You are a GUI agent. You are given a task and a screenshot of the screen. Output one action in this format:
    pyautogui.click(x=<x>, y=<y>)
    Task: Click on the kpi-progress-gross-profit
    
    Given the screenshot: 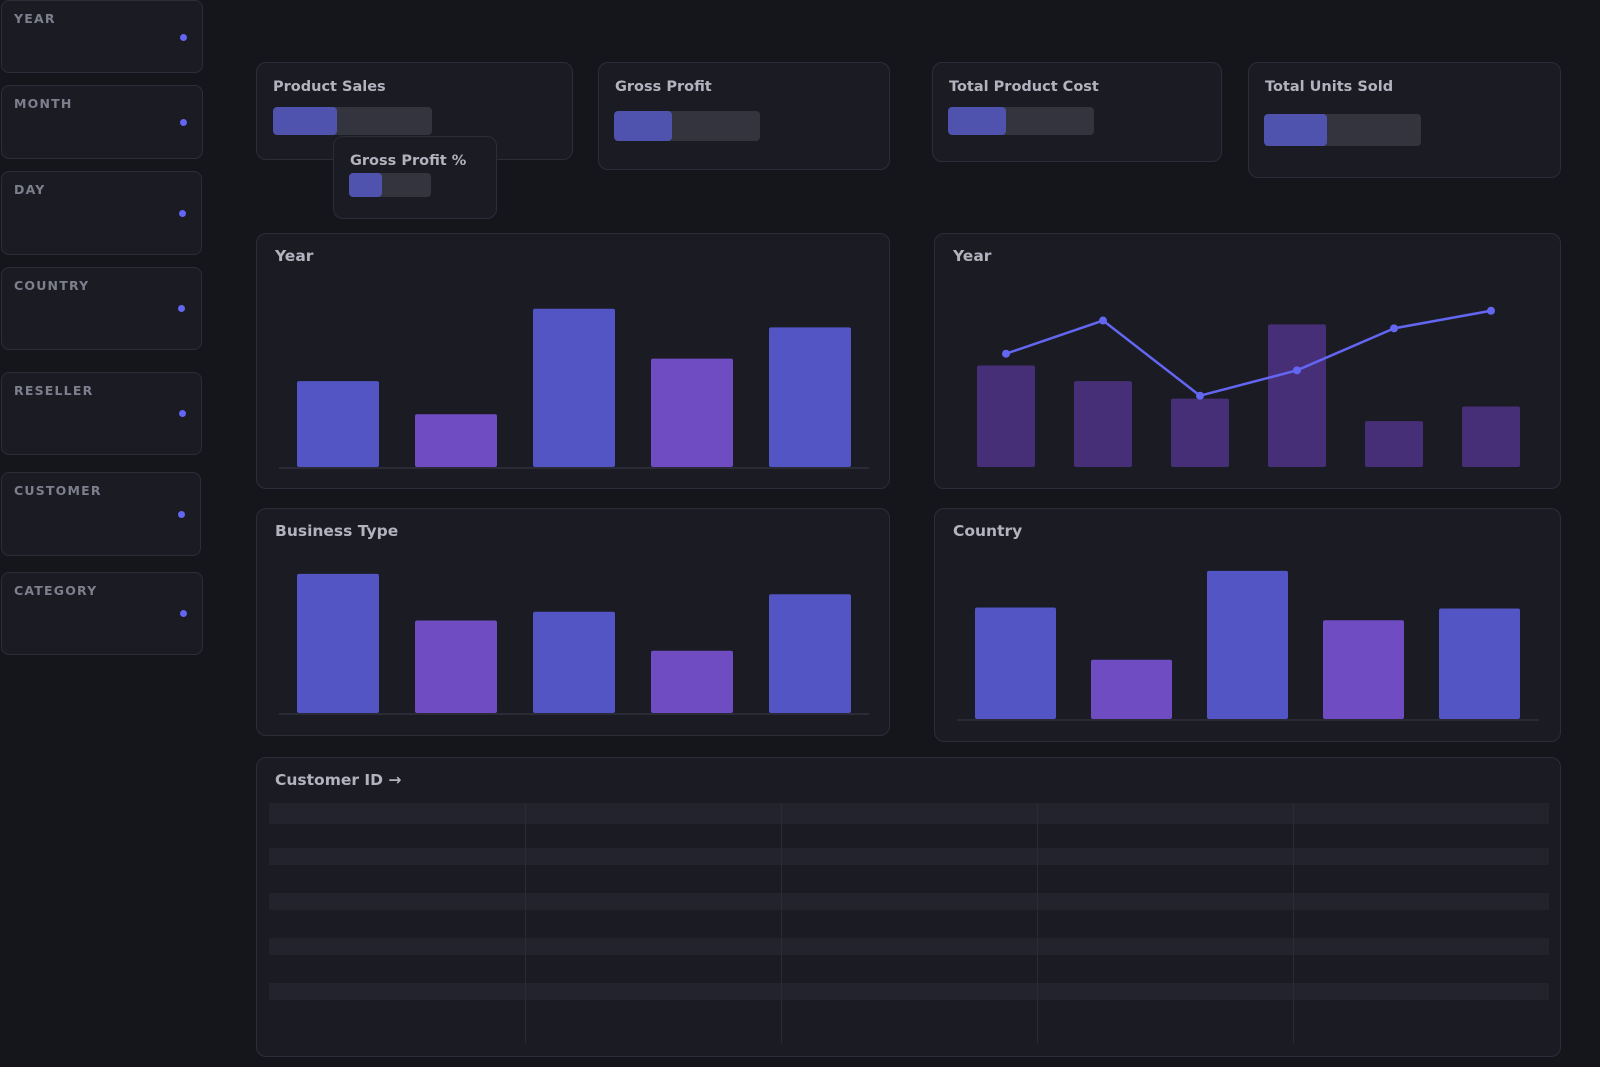 What is the action you would take?
    pyautogui.click(x=687, y=126)
    